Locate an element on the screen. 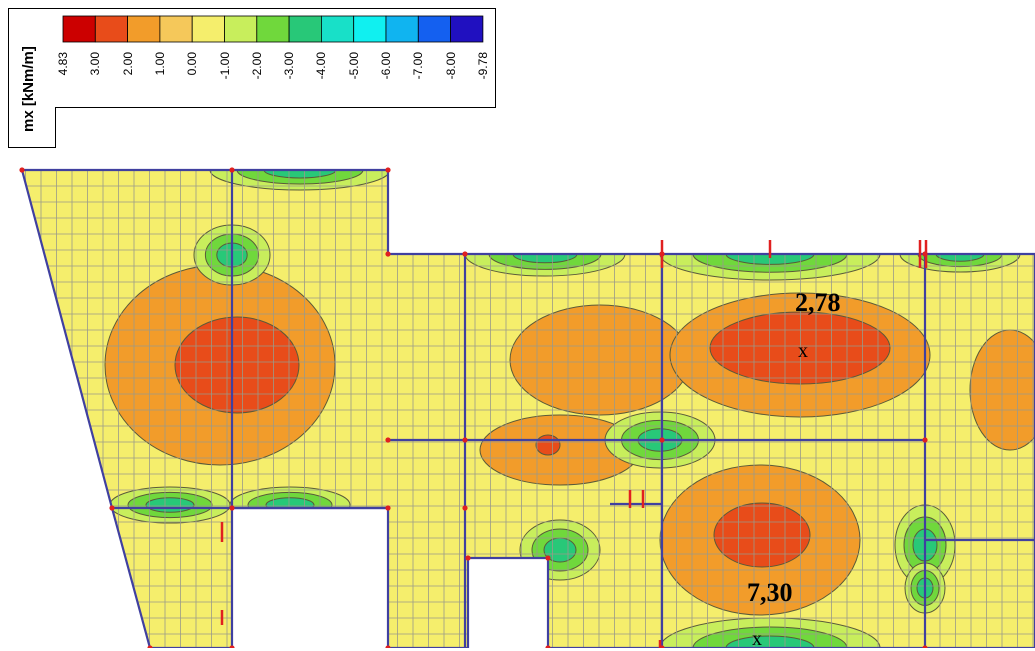  point-marker-1: x is located at coordinates (803, 351).